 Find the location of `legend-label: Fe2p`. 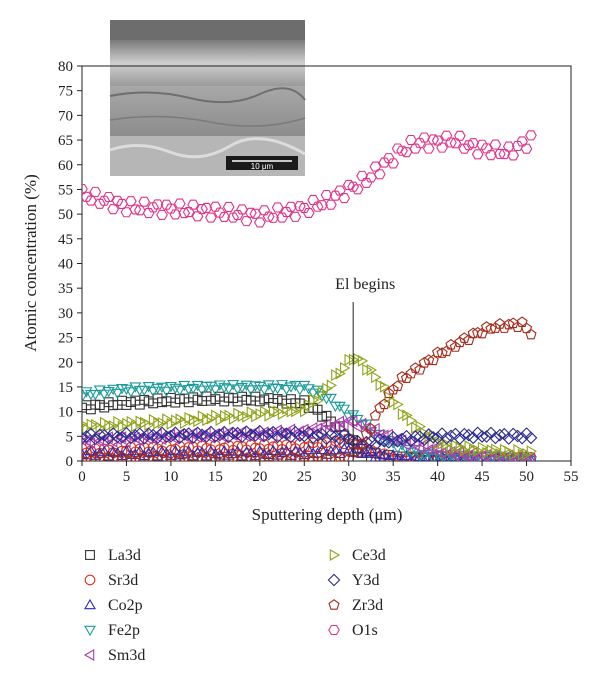

legend-label: Fe2p is located at coordinates (124, 630).